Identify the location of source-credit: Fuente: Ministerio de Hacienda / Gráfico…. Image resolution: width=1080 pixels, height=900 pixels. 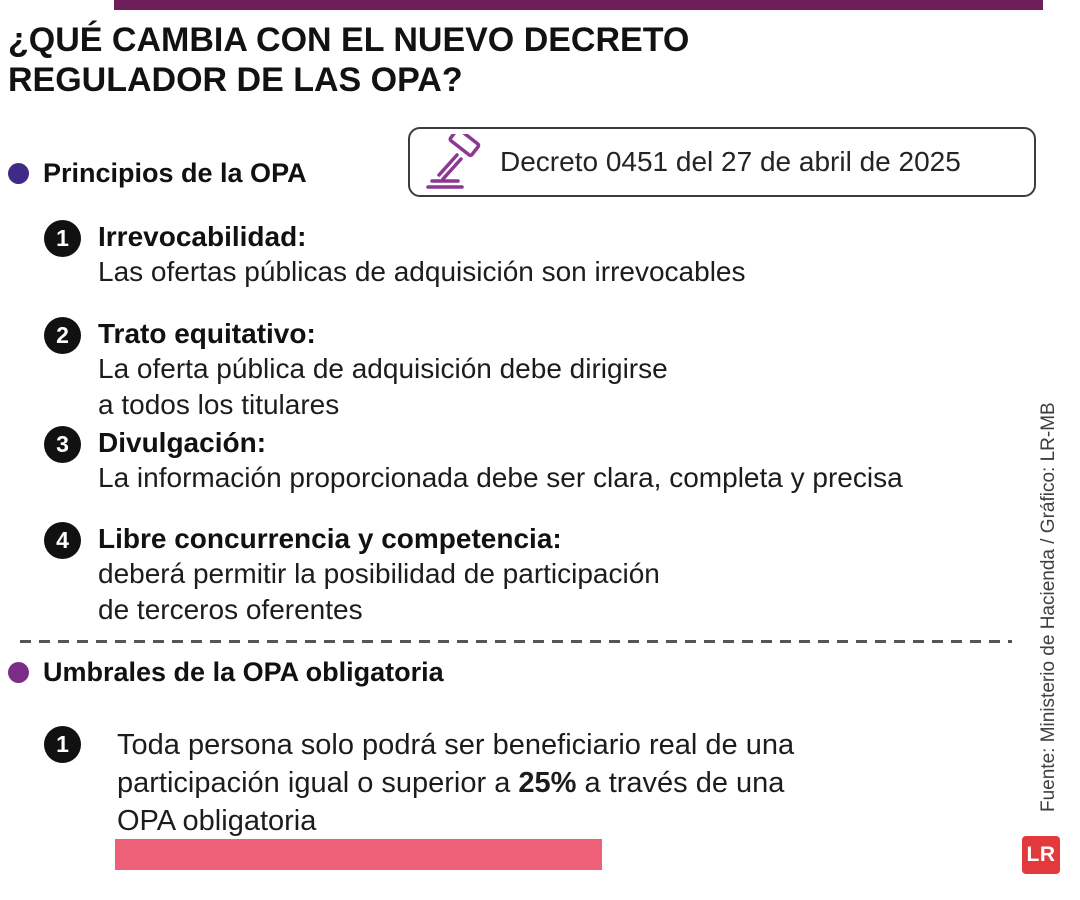
(1048, 607).